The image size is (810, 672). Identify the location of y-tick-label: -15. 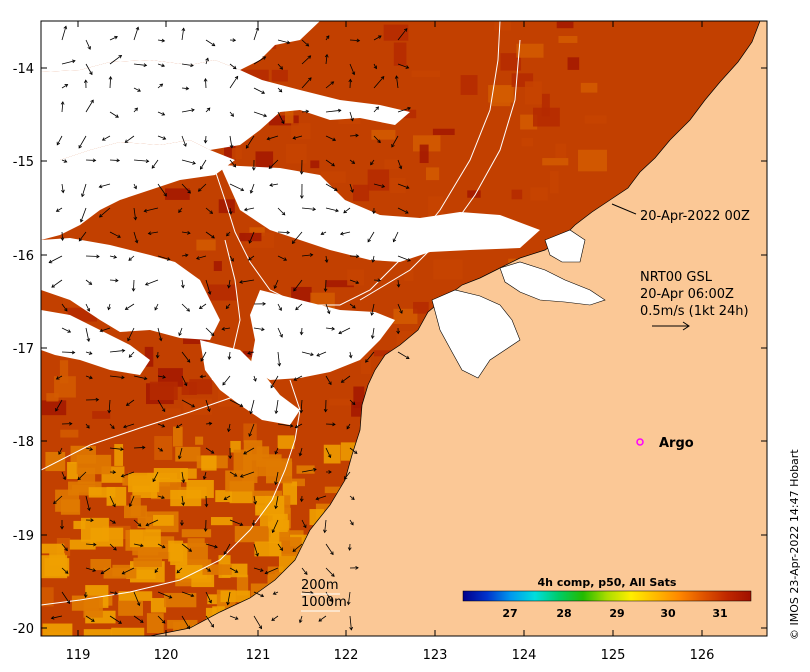
(23, 162).